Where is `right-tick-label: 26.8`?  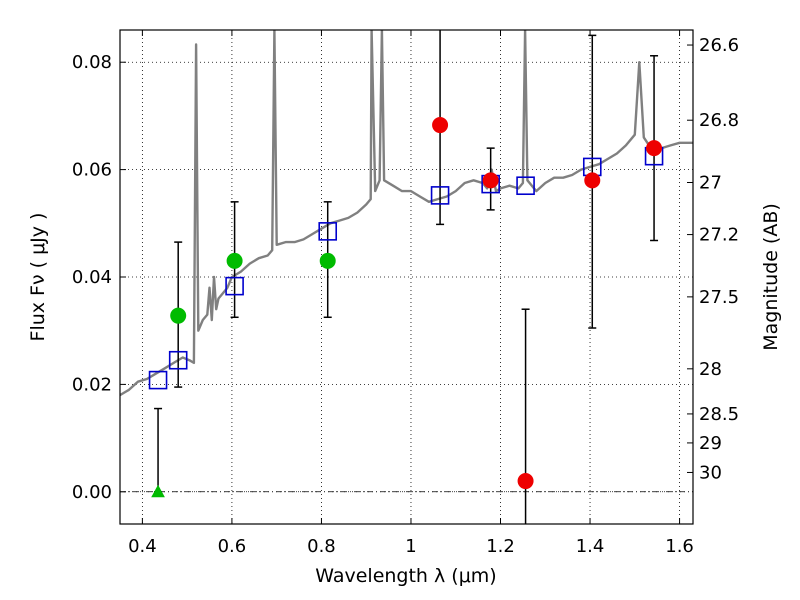
right-tick-label: 26.8 is located at coordinates (719, 120).